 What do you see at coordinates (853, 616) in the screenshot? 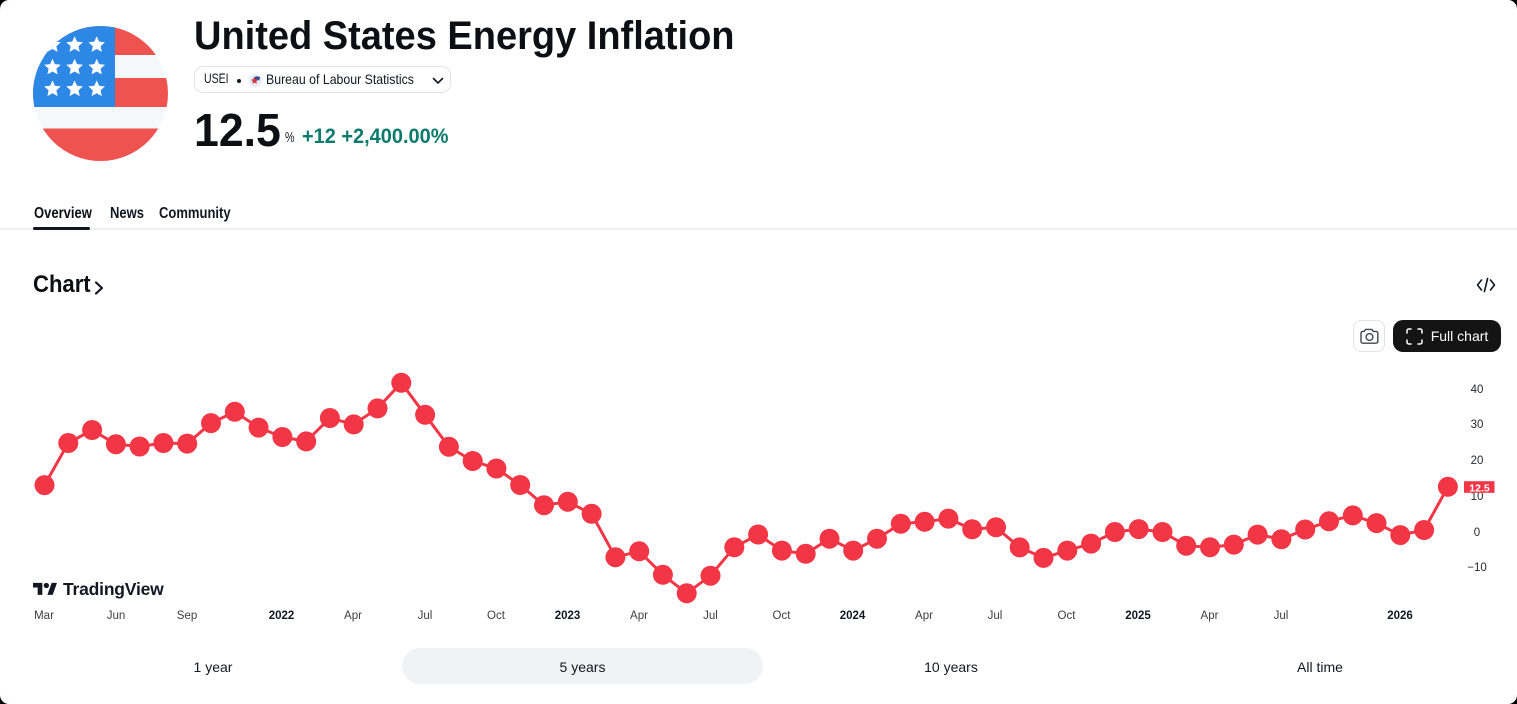
I see `svg-text: 2024` at bounding box center [853, 616].